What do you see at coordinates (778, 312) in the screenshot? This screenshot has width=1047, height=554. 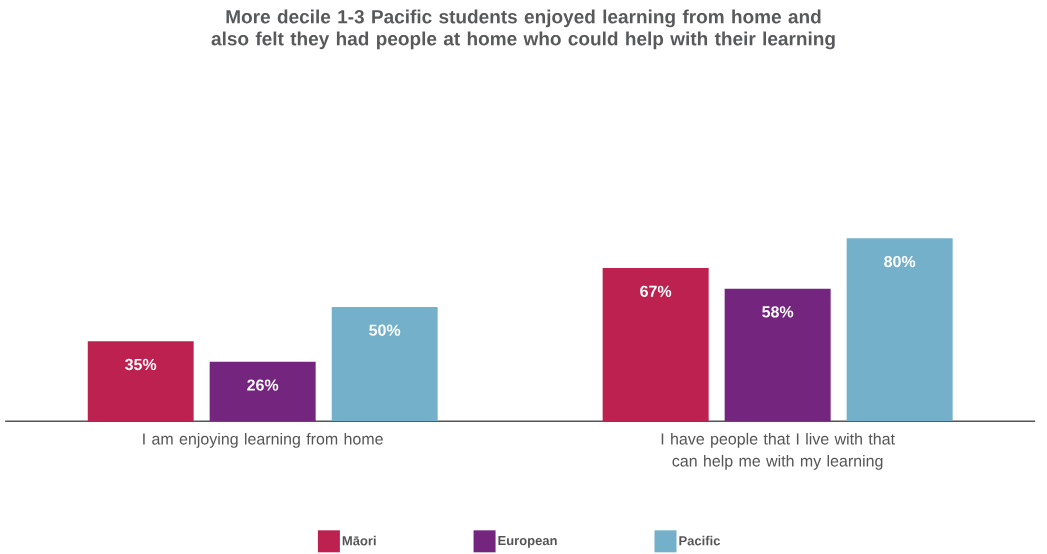 I see `data-label: 58%` at bounding box center [778, 312].